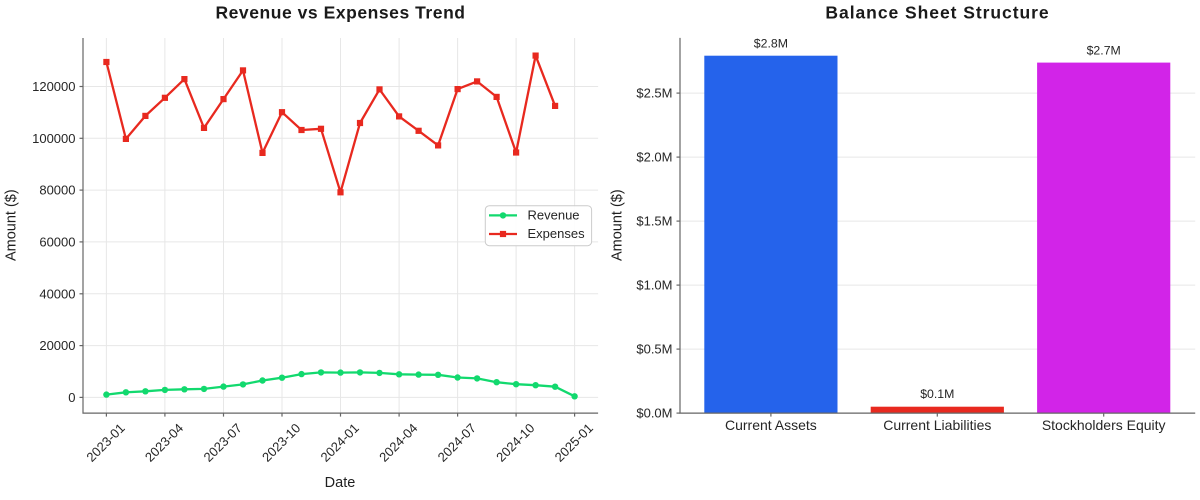 The image size is (1200, 500). Describe the element at coordinates (654, 349) in the screenshot. I see `svg-text: $0.5M` at that location.